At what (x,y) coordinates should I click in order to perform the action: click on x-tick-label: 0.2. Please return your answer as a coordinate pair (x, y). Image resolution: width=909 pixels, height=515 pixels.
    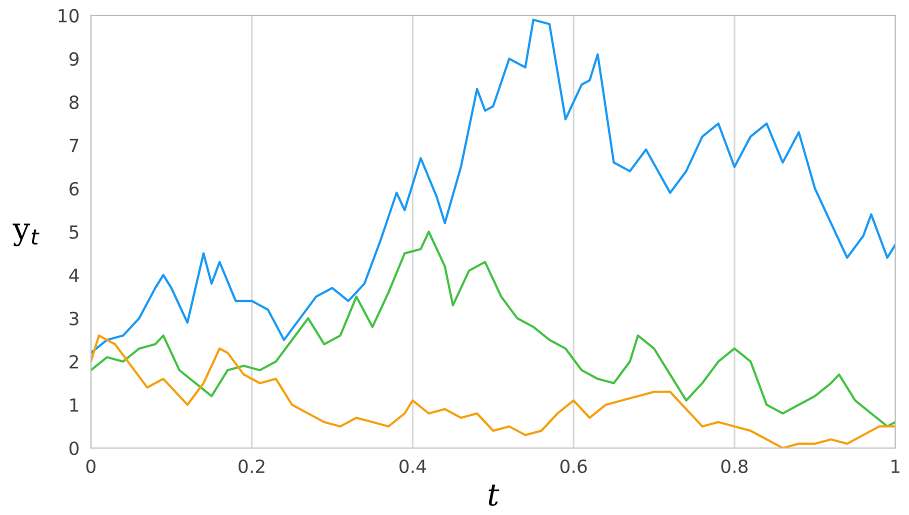
    Looking at the image, I should click on (251, 466).